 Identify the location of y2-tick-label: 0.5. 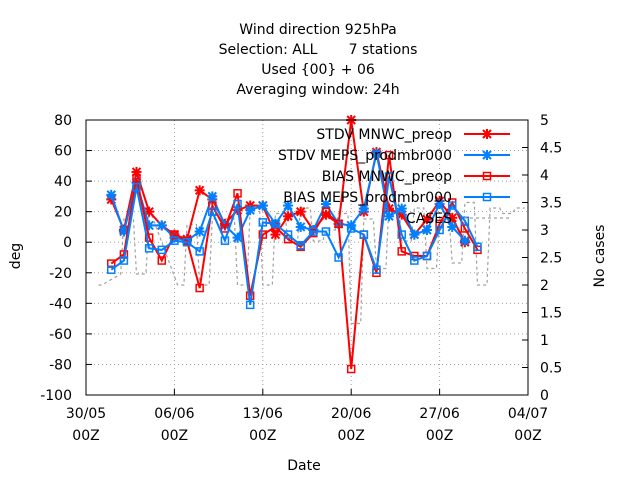
(551, 369).